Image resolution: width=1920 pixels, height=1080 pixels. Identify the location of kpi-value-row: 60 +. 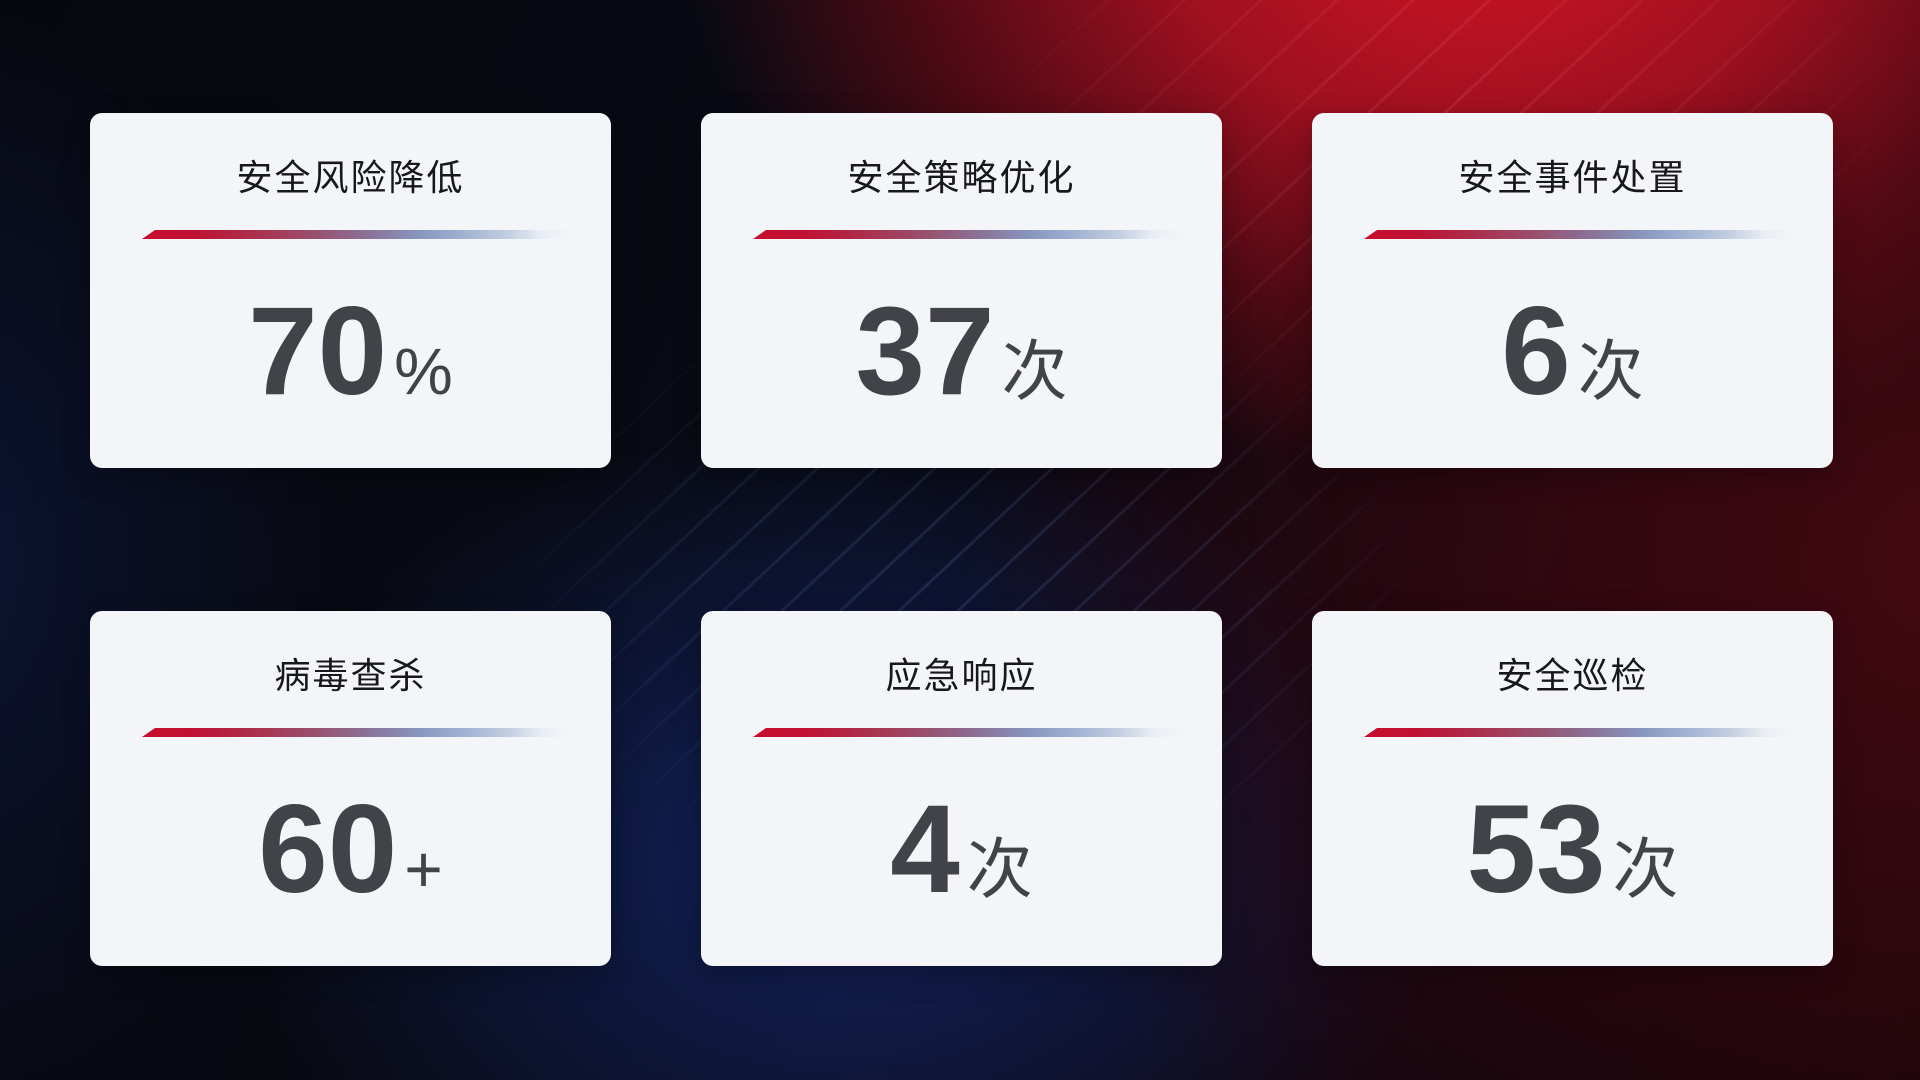
(350, 849).